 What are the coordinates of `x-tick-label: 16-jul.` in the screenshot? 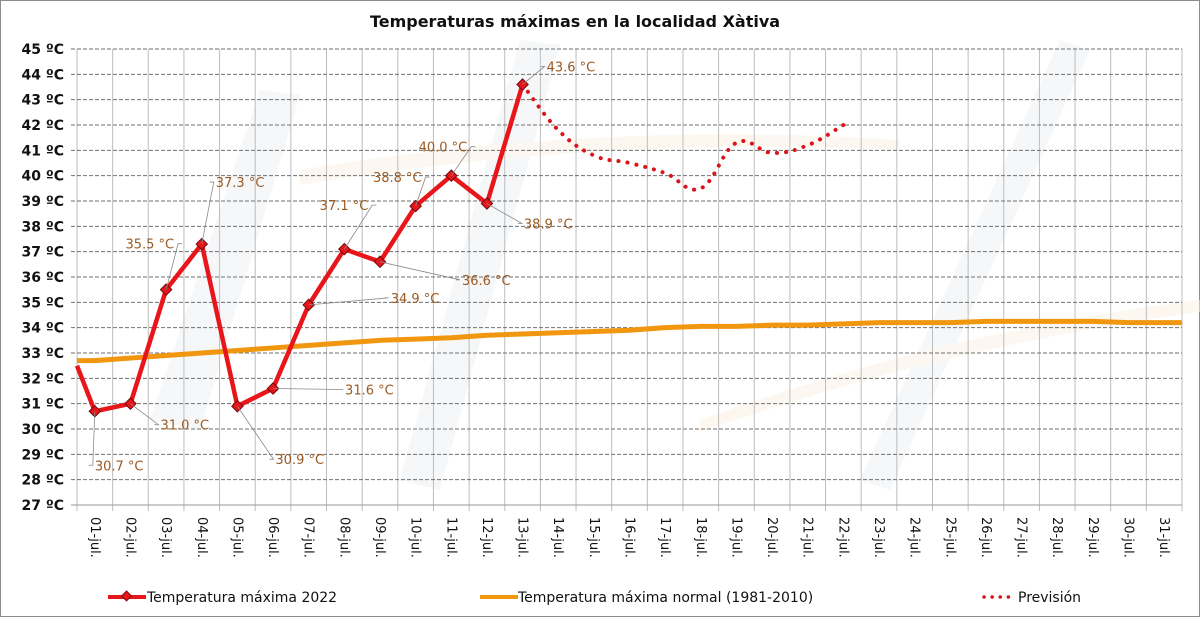 It's located at (629, 537).